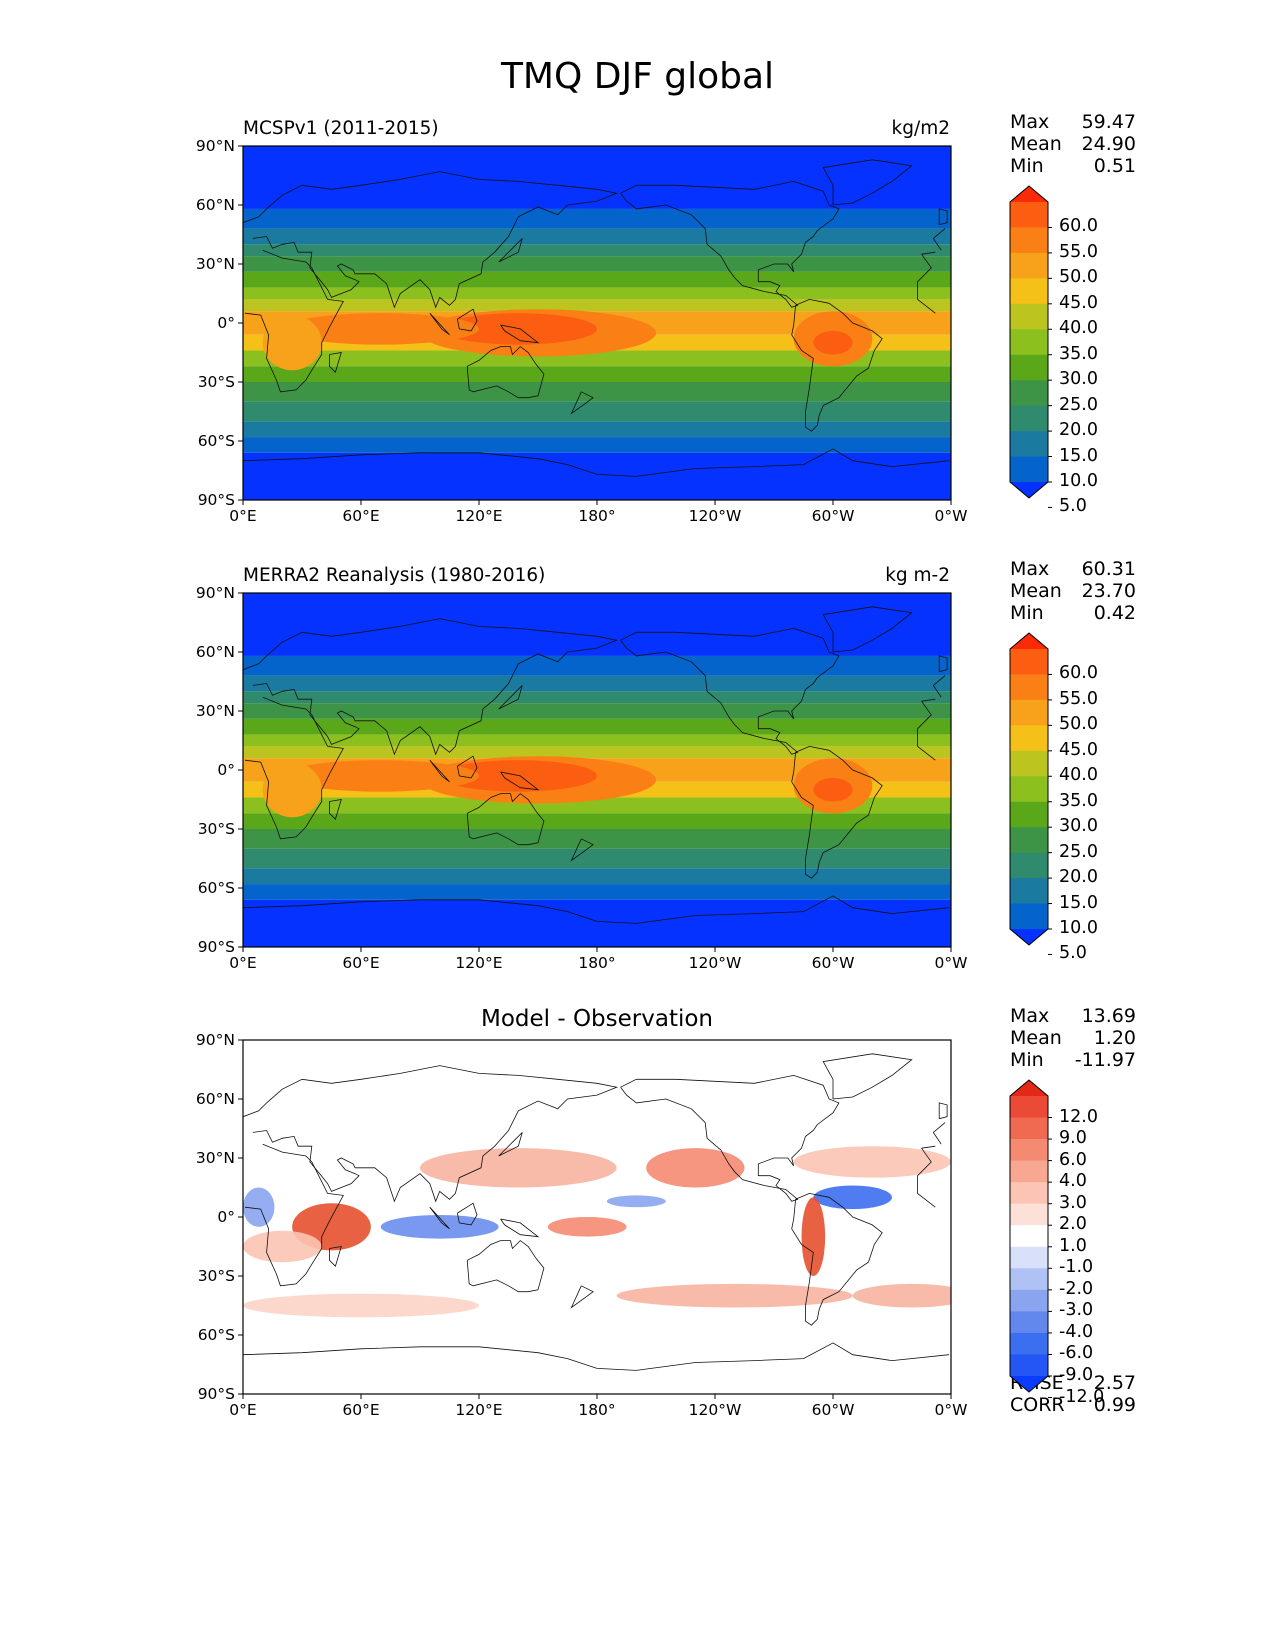  Describe the element at coordinates (1114, 613) in the screenshot. I see `stat-value: 0.42` at that location.